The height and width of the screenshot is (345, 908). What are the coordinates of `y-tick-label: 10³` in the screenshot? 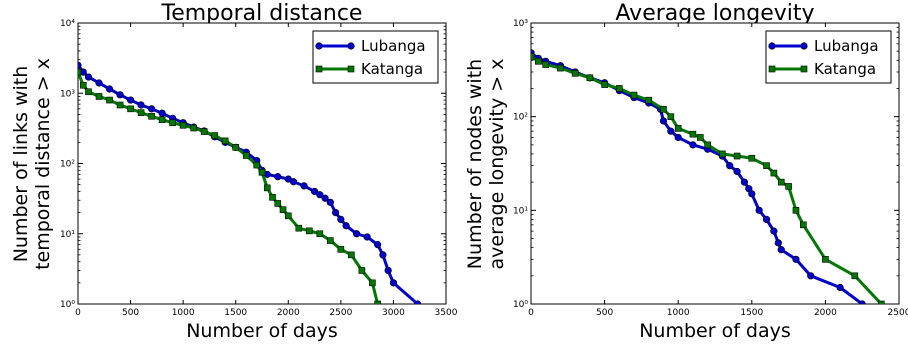 It's located at (520, 24).